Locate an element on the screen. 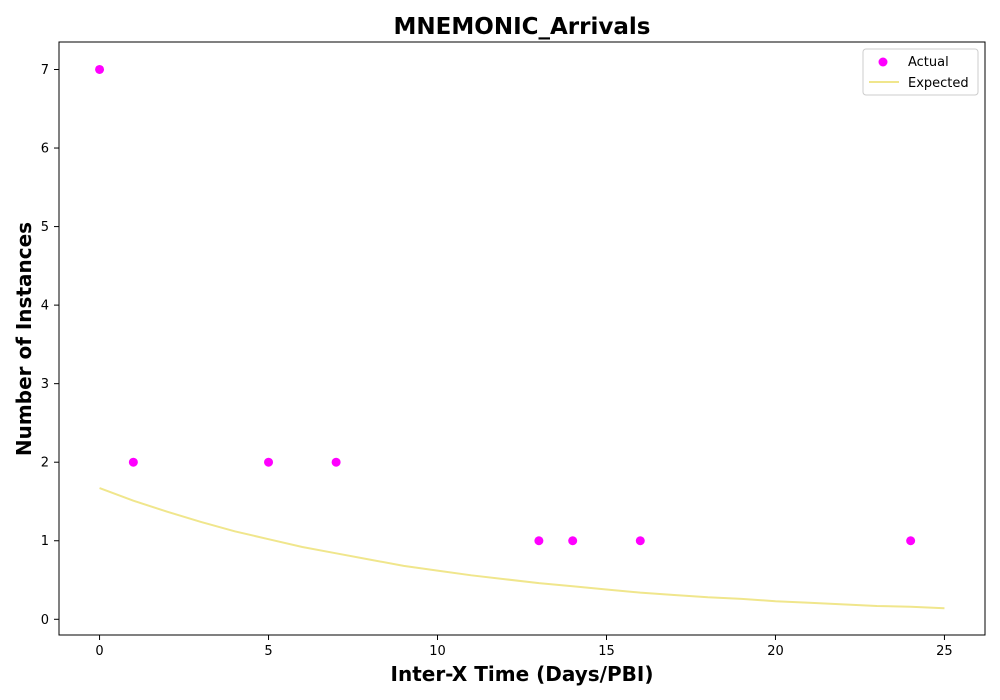  x-tick-label: 20 is located at coordinates (775, 651).